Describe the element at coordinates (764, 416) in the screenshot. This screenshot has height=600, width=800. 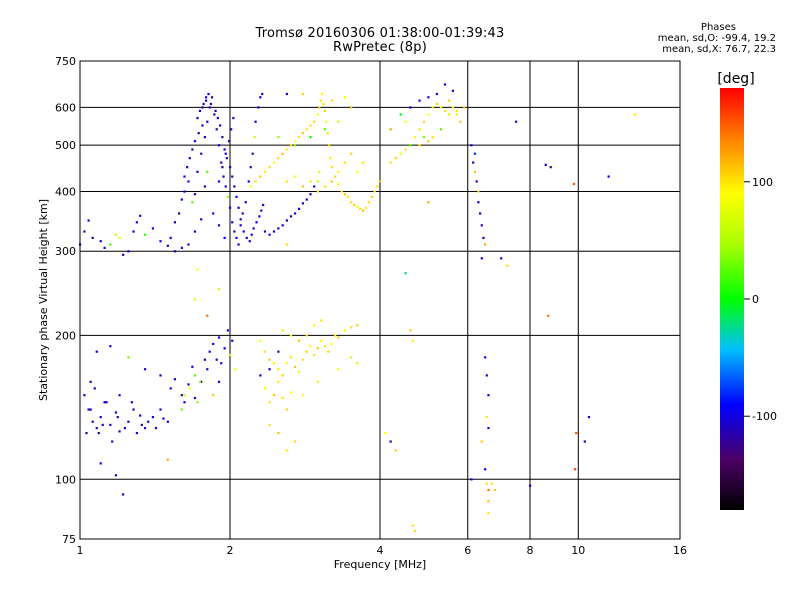
I see `colorbar-tick-label: -100` at that location.